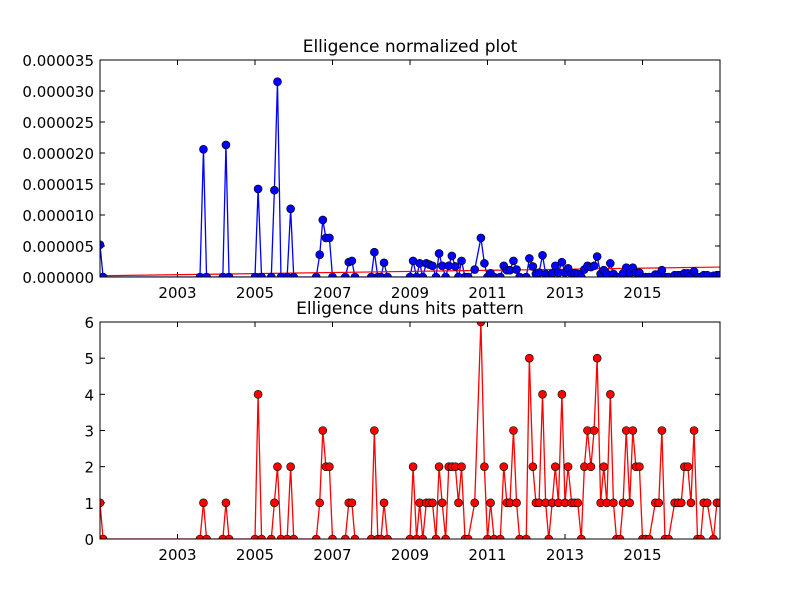 The width and height of the screenshot is (800, 600). What do you see at coordinates (410, 555) in the screenshot?
I see `x-tick-label: 2009` at bounding box center [410, 555].